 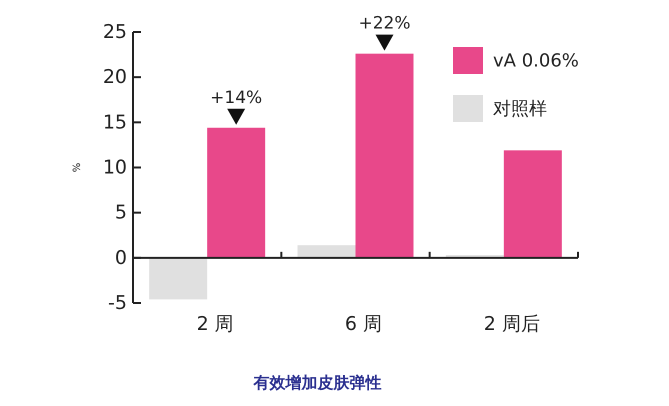 I want to click on annotation: +14%, so click(x=236, y=98).